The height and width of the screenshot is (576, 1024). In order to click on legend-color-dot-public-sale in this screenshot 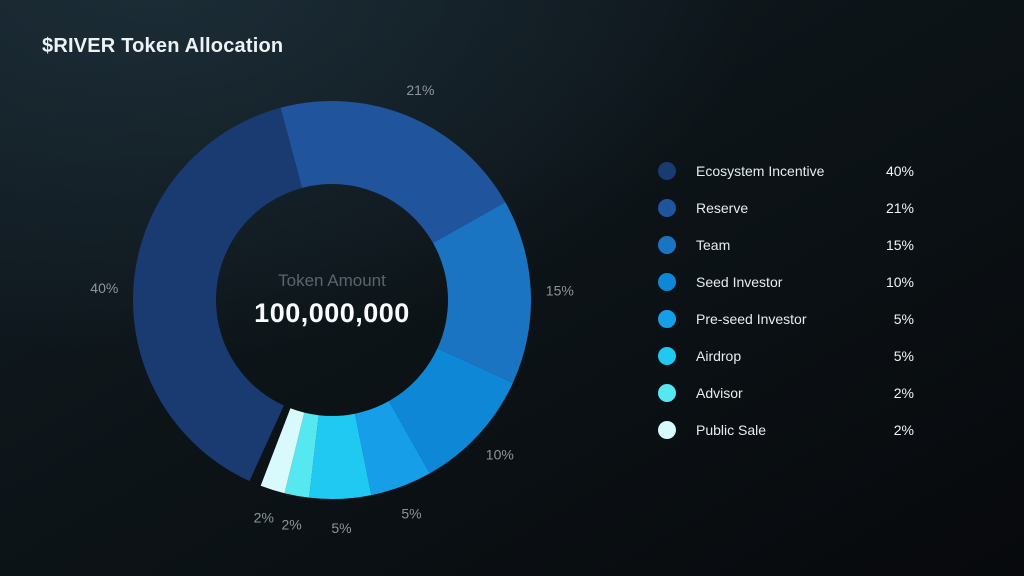, I will do `click(667, 429)`.